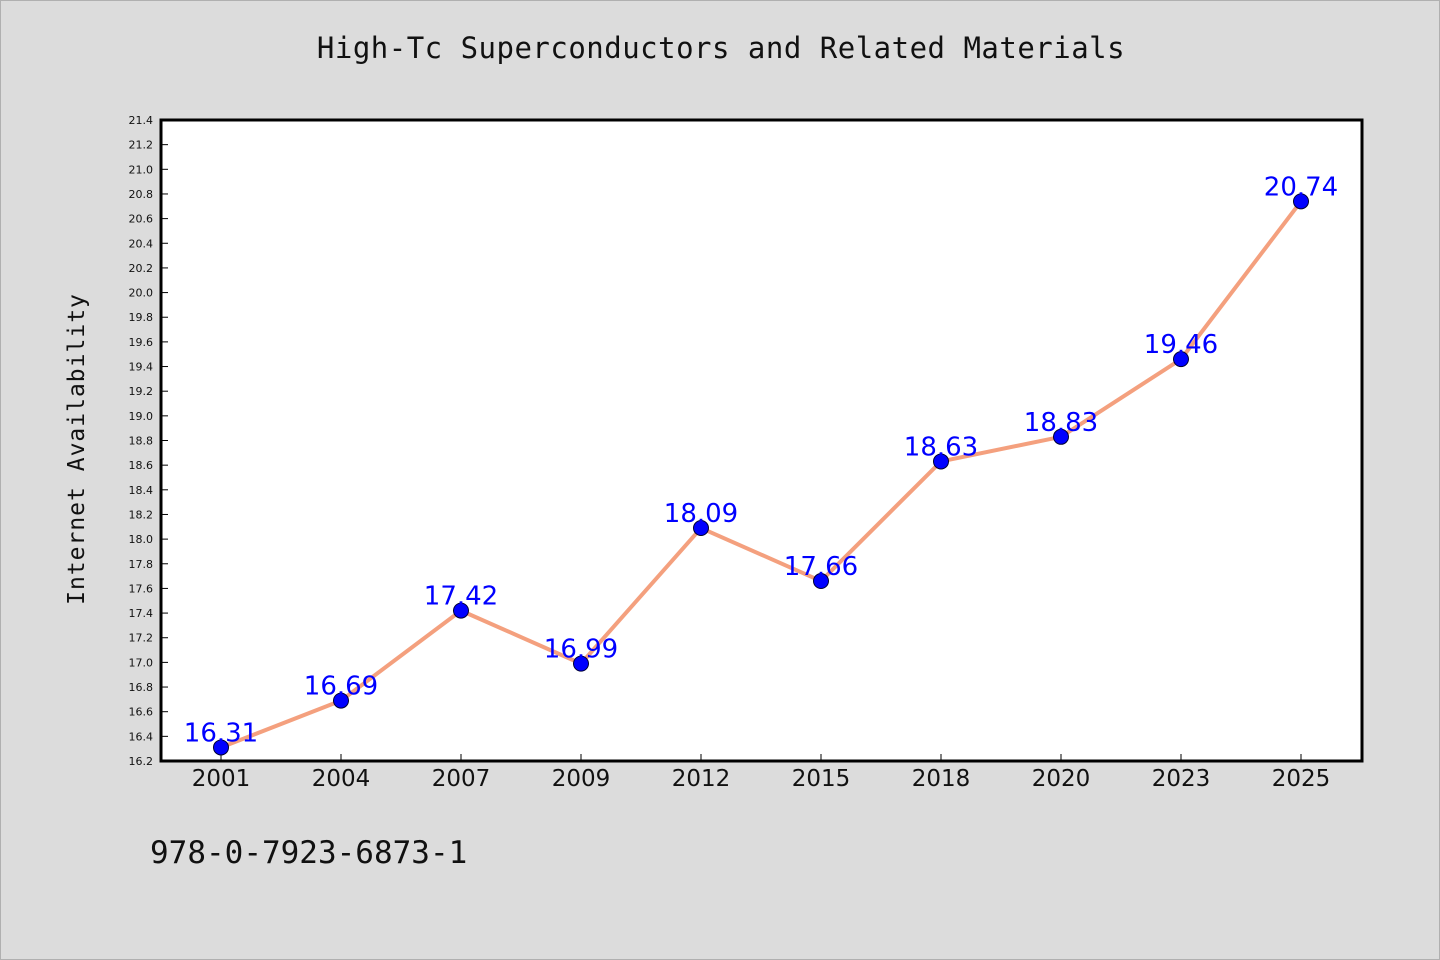 The width and height of the screenshot is (1440, 960). I want to click on y-tick-label: 21.2, so click(141, 145).